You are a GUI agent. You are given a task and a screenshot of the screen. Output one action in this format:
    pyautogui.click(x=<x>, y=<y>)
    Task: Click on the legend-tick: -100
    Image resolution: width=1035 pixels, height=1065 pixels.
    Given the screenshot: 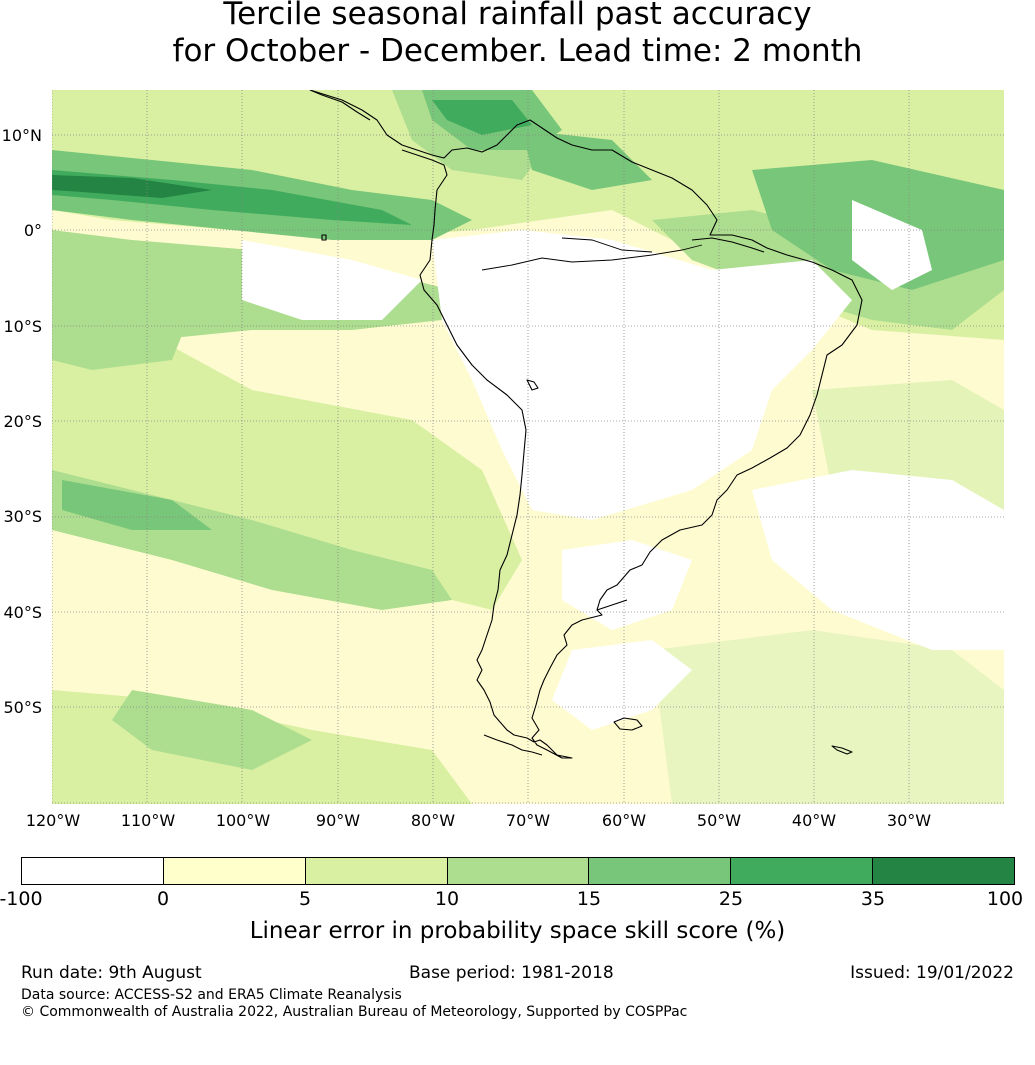 What is the action you would take?
    pyautogui.click(x=21, y=899)
    